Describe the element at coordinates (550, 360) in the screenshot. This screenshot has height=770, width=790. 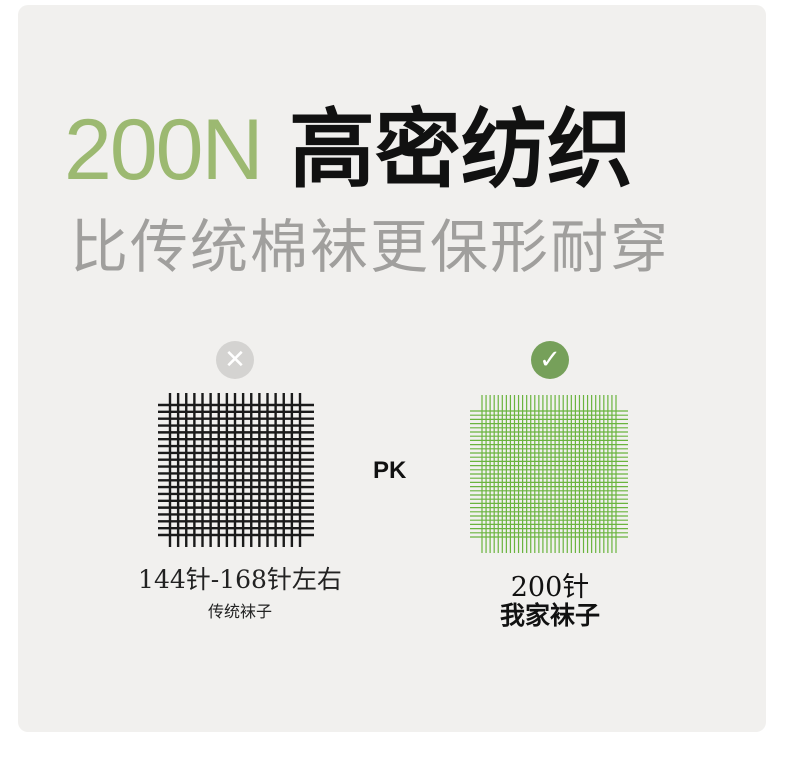
I see `check-icon: ✓` at that location.